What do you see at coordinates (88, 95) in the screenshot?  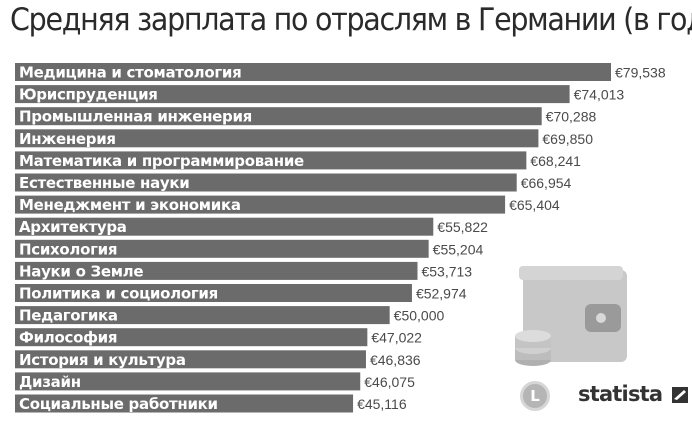 I see `bar-category-label: Юриспруденция` at bounding box center [88, 95].